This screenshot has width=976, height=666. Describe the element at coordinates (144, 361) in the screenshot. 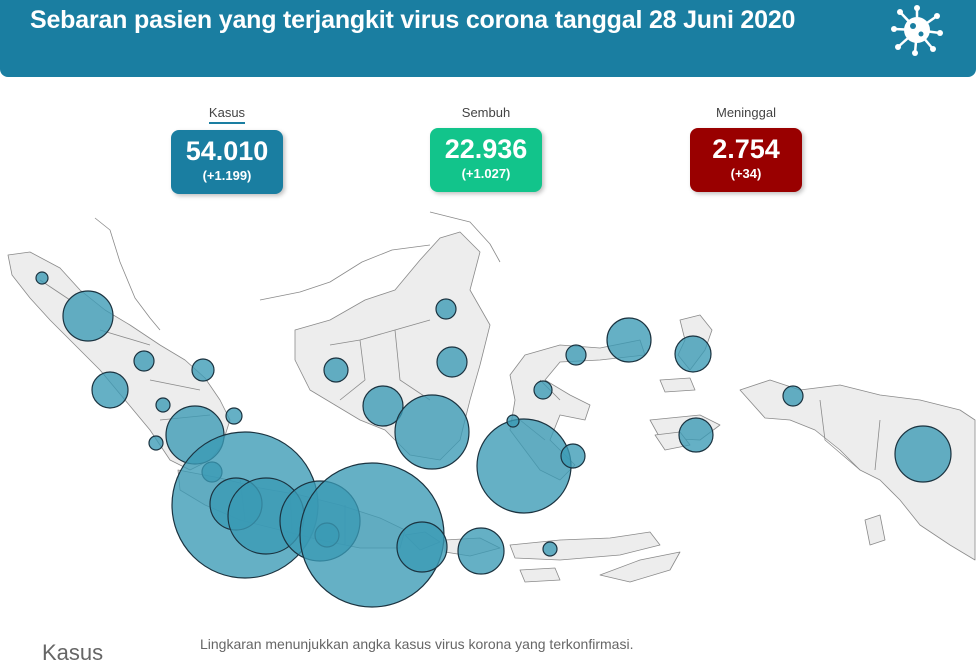

I see `bubble-riau` at that location.